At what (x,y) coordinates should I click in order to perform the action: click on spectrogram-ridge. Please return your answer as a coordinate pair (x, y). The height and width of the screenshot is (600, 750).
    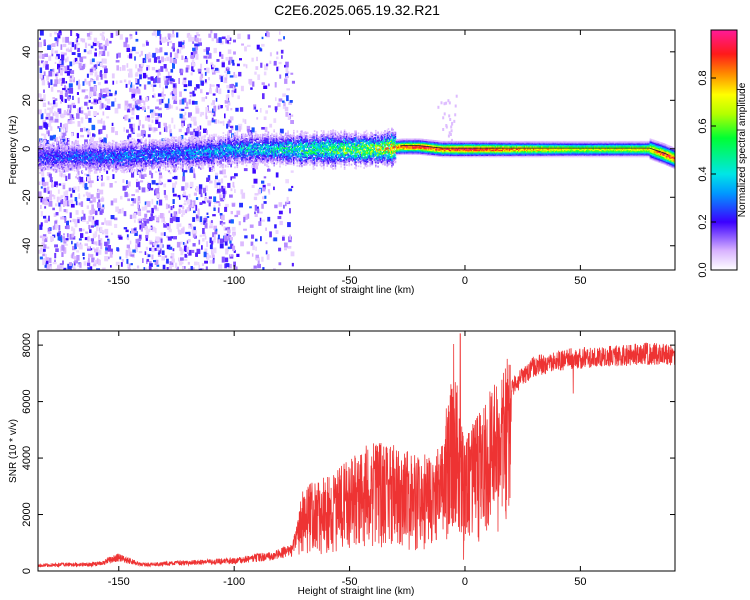
    Looking at the image, I should click on (356, 150).